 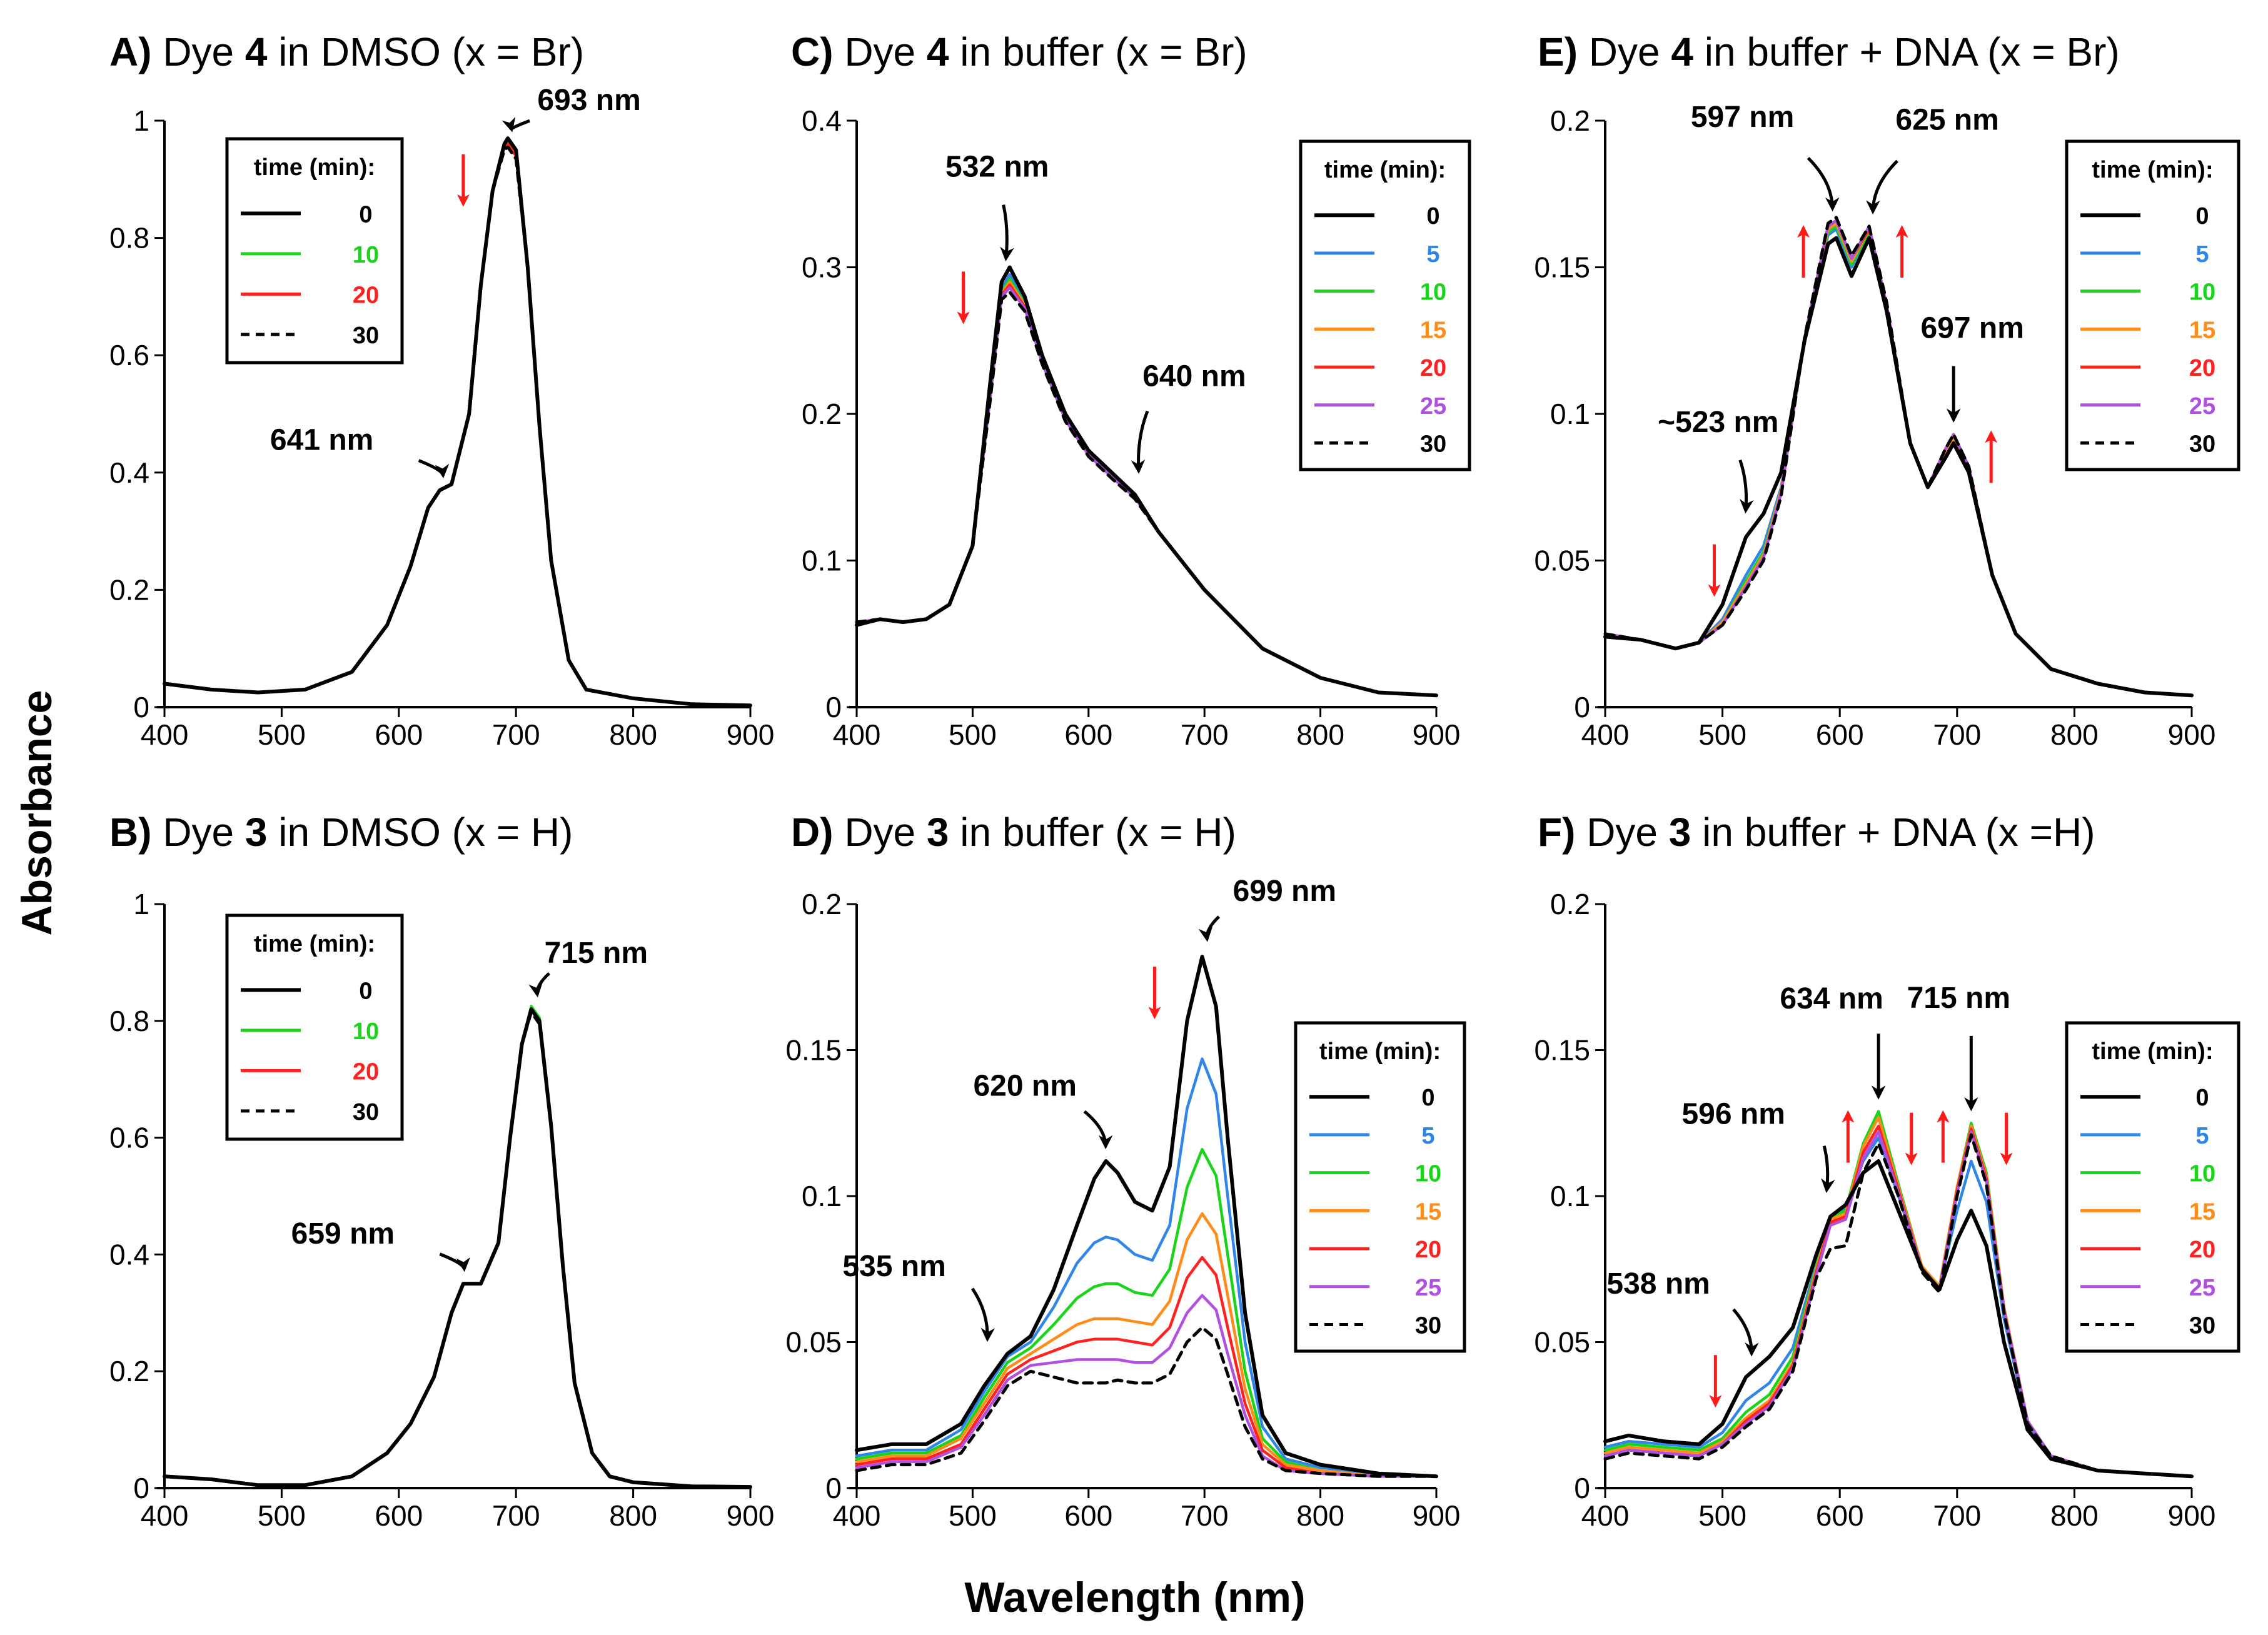 What do you see at coordinates (129, 355) in the screenshot?
I see `y-tick-label: 0.6` at bounding box center [129, 355].